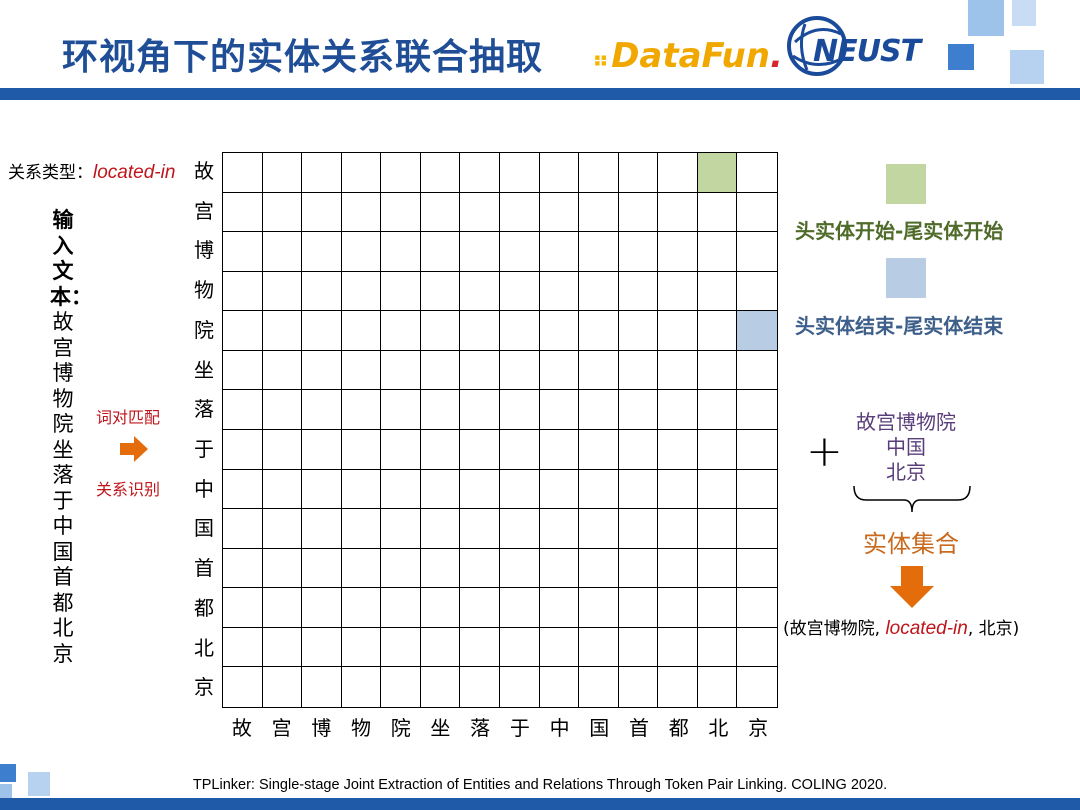 The width and height of the screenshot is (1080, 810). Describe the element at coordinates (204, 210) in the screenshot. I see `row-token-label: 宫` at that location.